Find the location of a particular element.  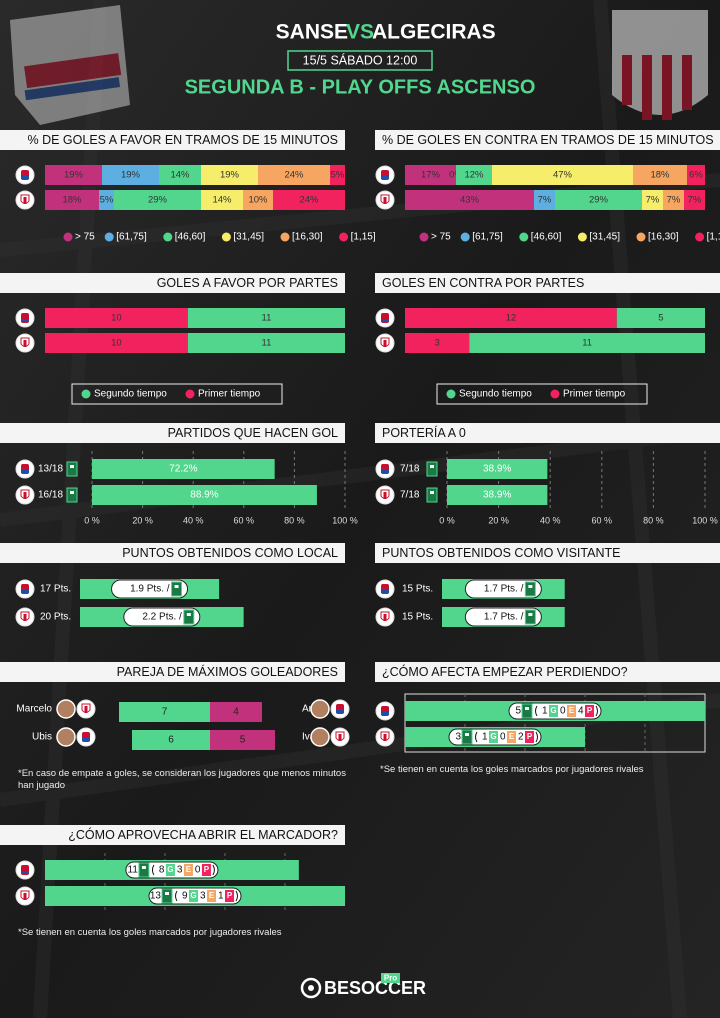

x-tick-label: 80 % is located at coordinates (653, 520).